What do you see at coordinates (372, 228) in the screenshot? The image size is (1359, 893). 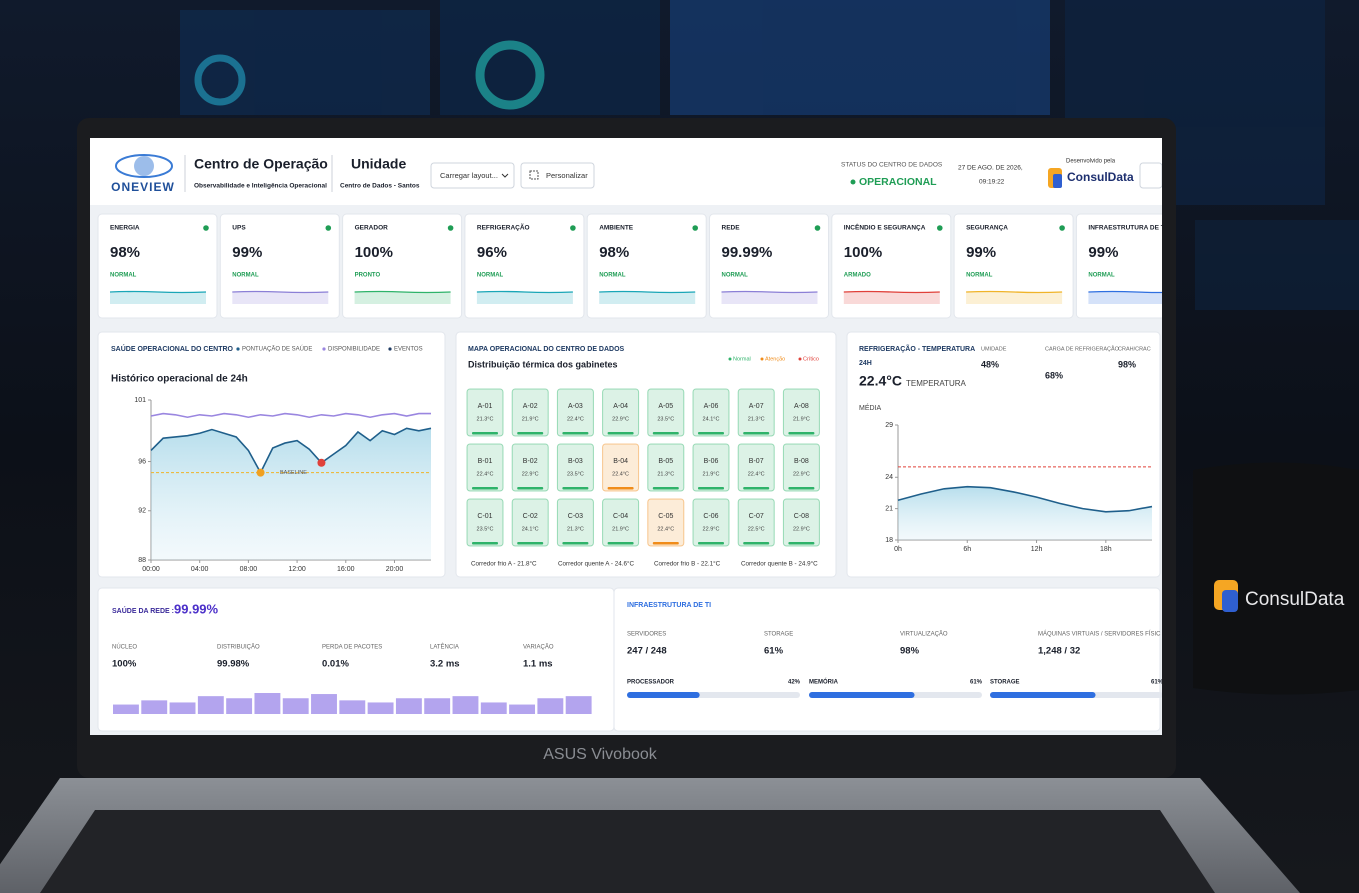 I see `kpi-name: GERADOR` at bounding box center [372, 228].